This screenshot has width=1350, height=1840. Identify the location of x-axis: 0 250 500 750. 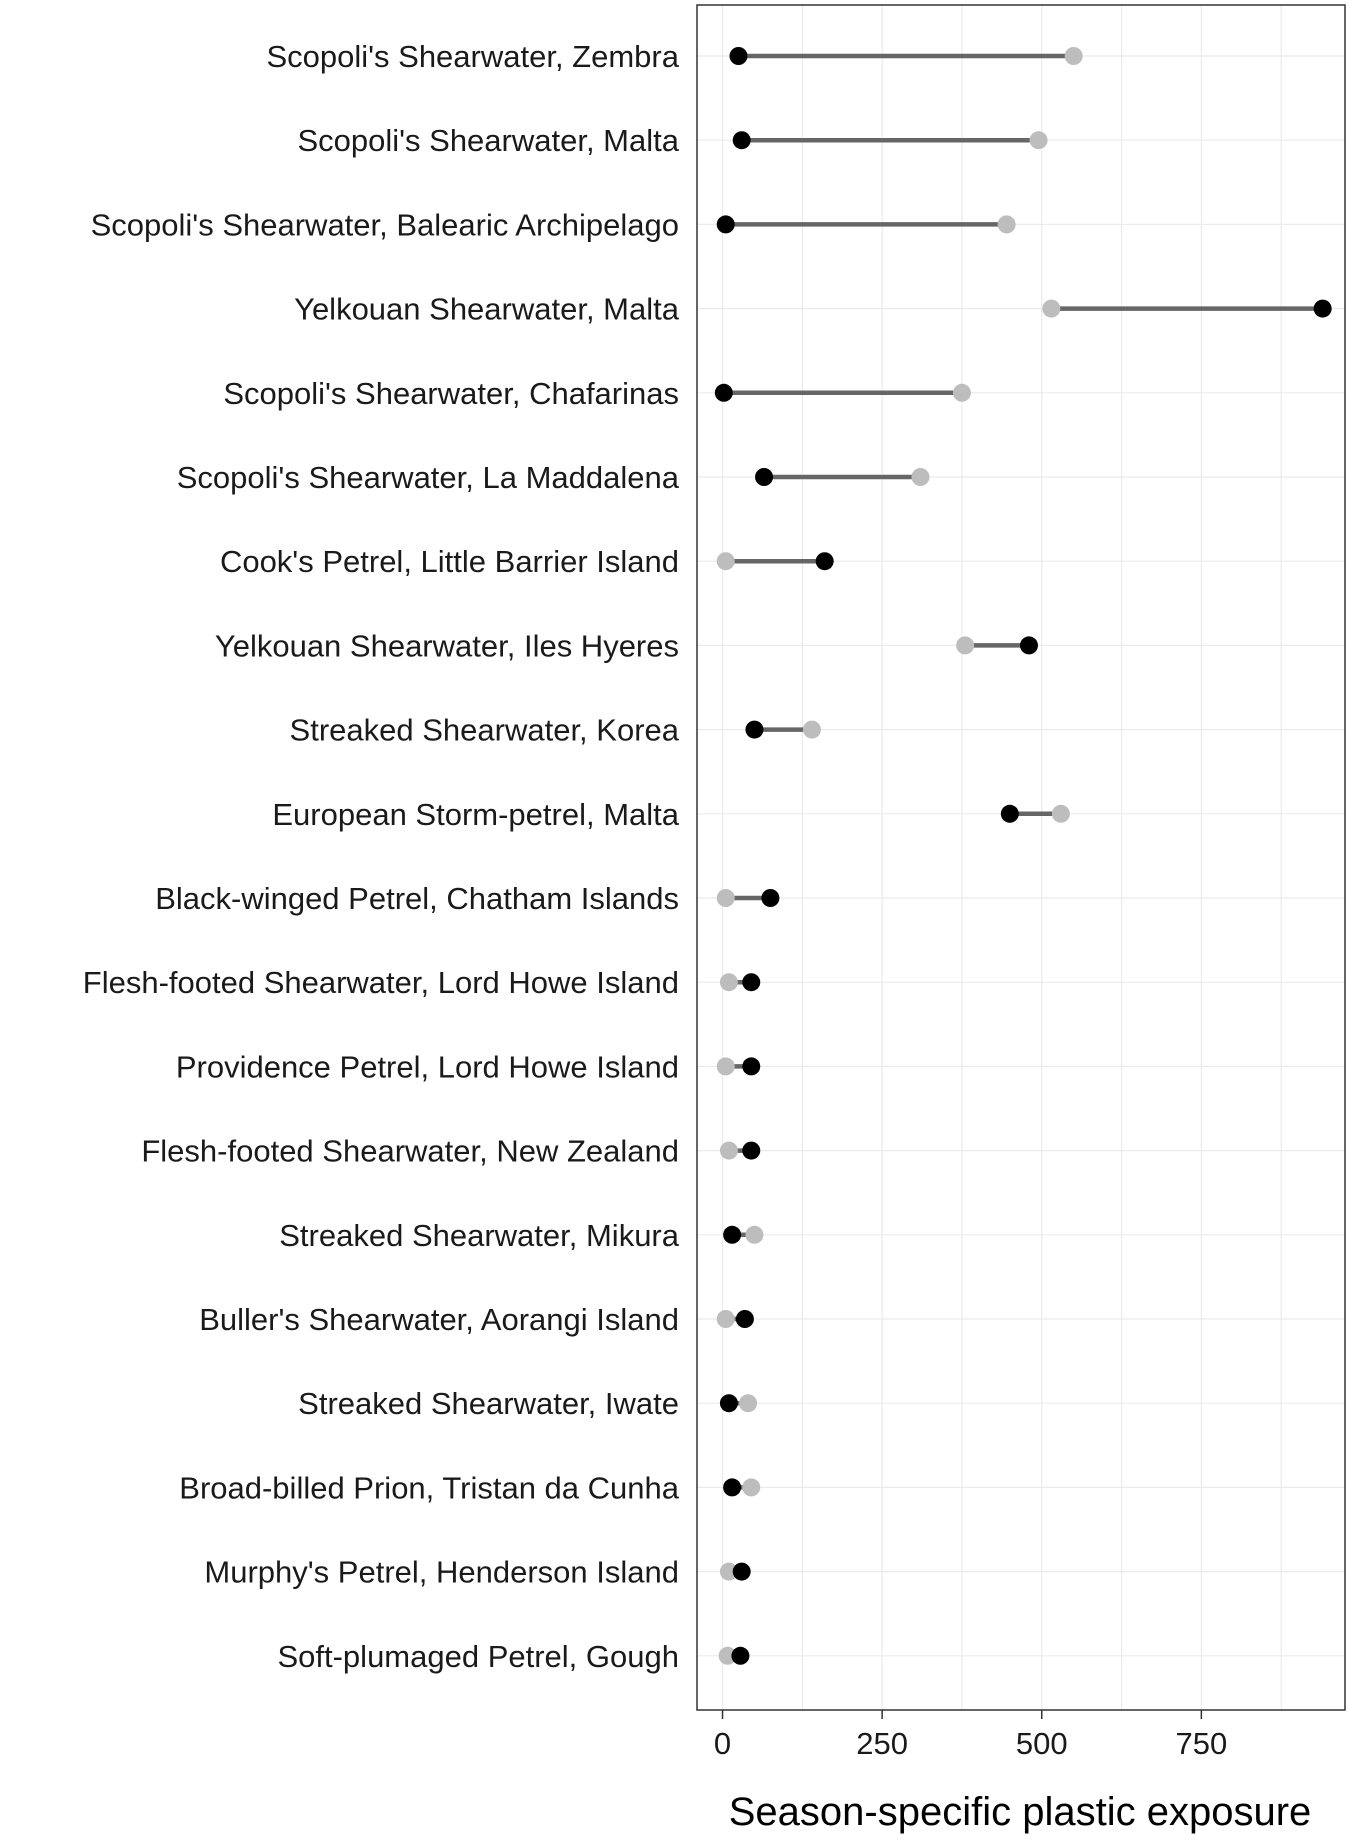
(970, 1735).